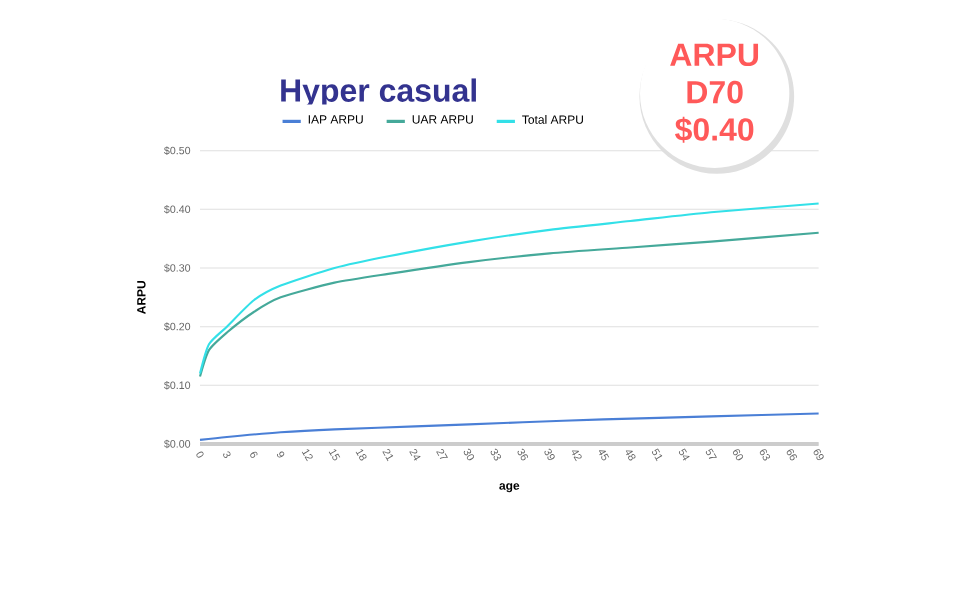  I want to click on chart-title: Hyper casual, so click(378, 93).